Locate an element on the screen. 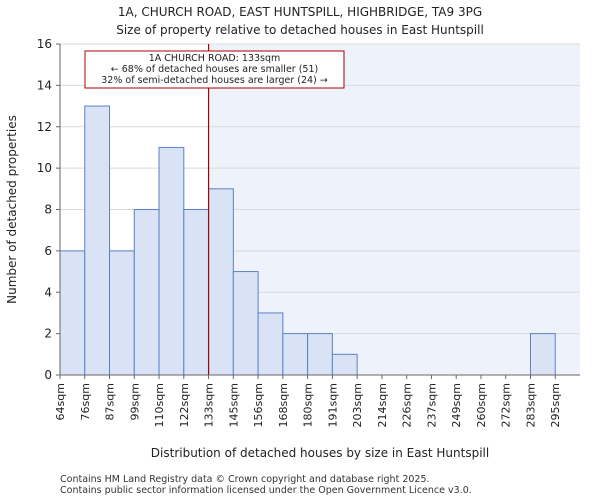 This screenshot has height=500, width=600. x-tick-label-214sqm: 214sqm is located at coordinates (382, 405).